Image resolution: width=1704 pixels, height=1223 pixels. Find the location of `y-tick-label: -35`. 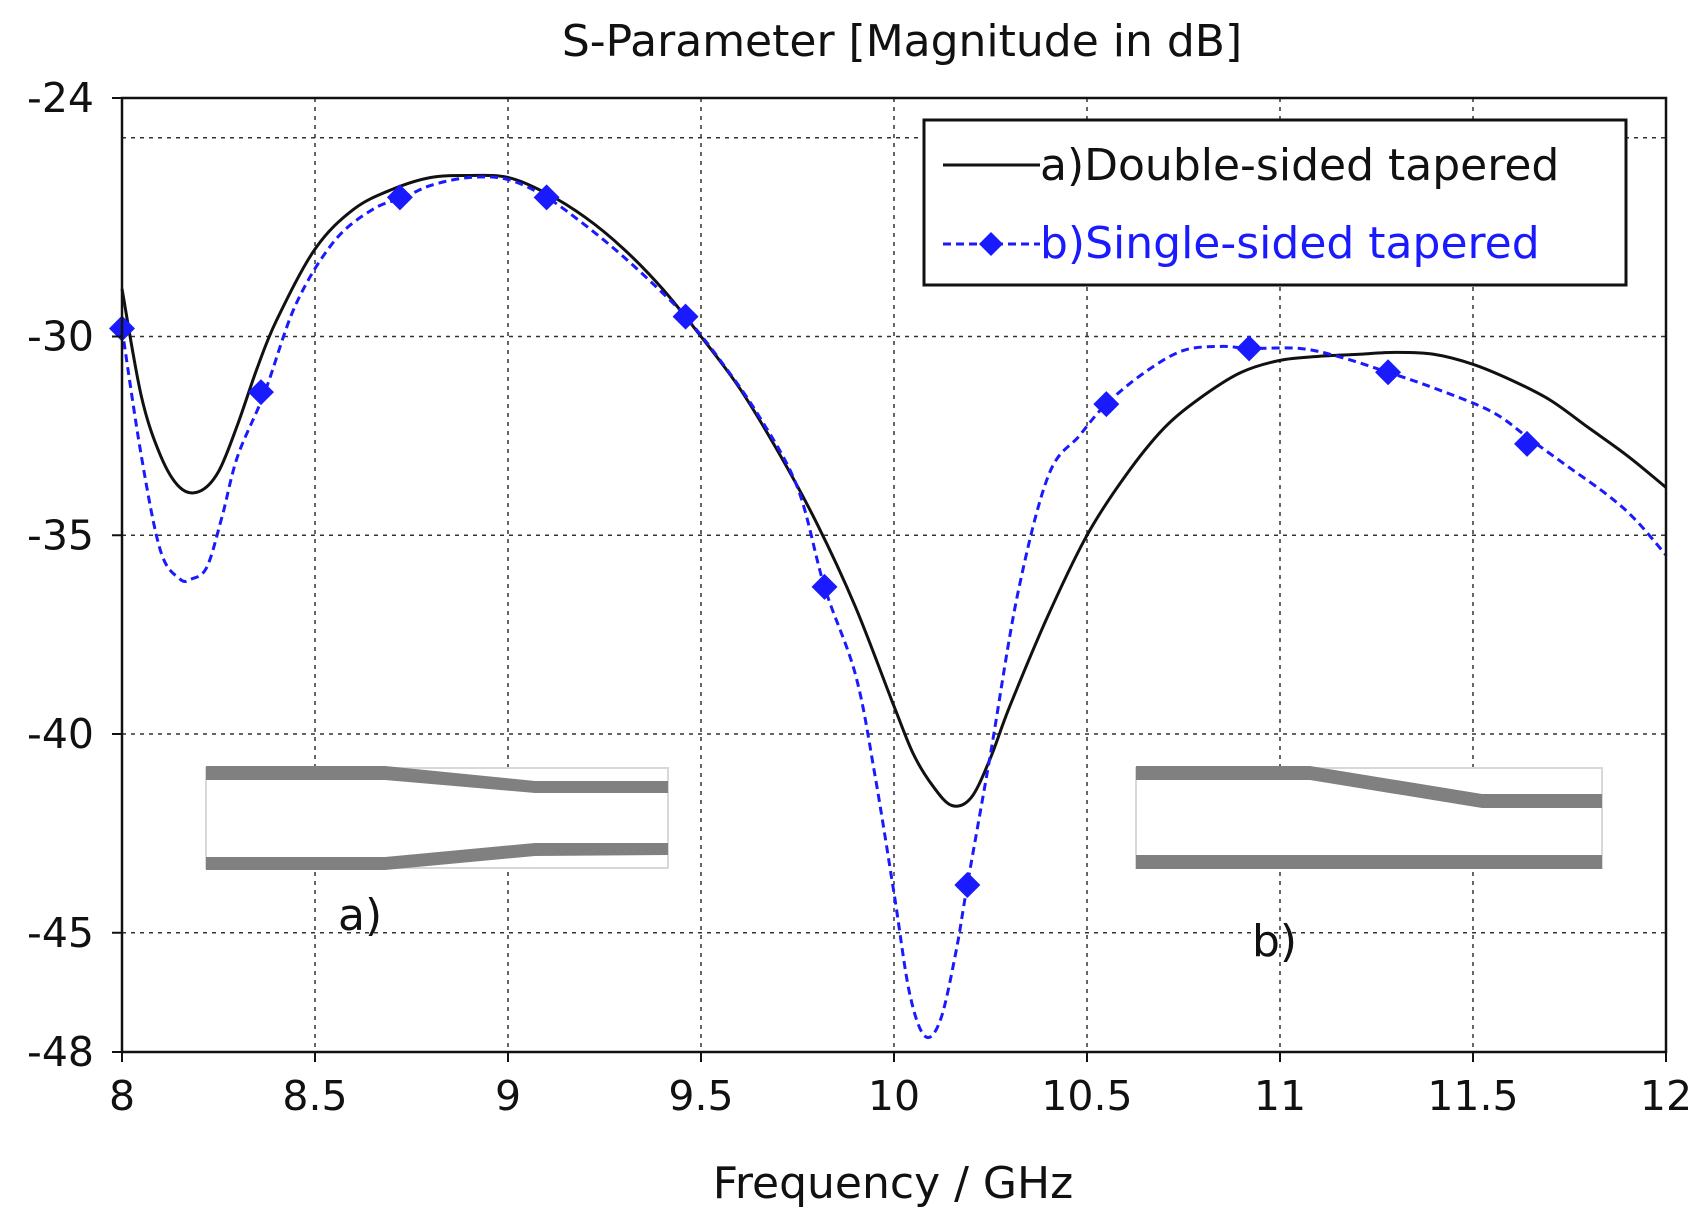

y-tick-label: -35 is located at coordinates (60, 535).